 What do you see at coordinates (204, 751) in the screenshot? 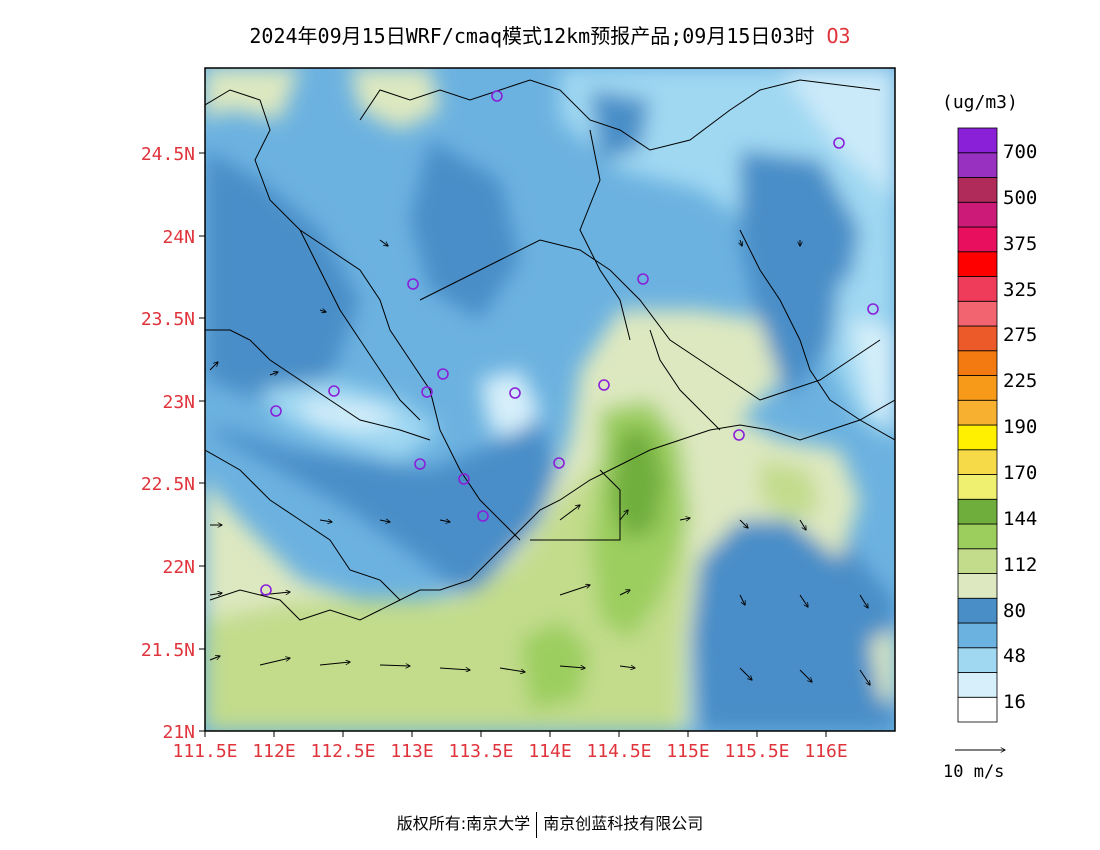
I see `lon-tick-label: 111.5E` at bounding box center [204, 751].